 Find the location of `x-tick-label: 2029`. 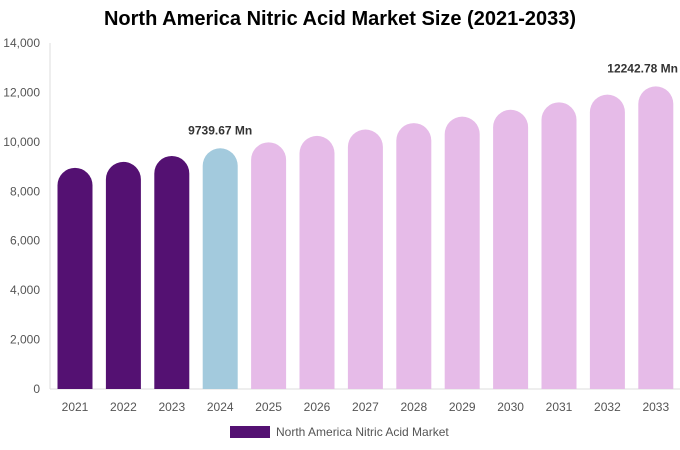

x-tick-label: 2029 is located at coordinates (462, 407).